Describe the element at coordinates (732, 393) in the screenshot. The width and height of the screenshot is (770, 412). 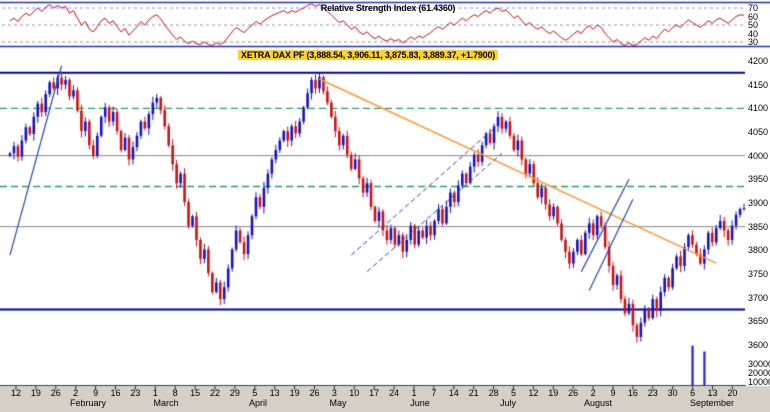
I see `week-tick-label: 20` at that location.